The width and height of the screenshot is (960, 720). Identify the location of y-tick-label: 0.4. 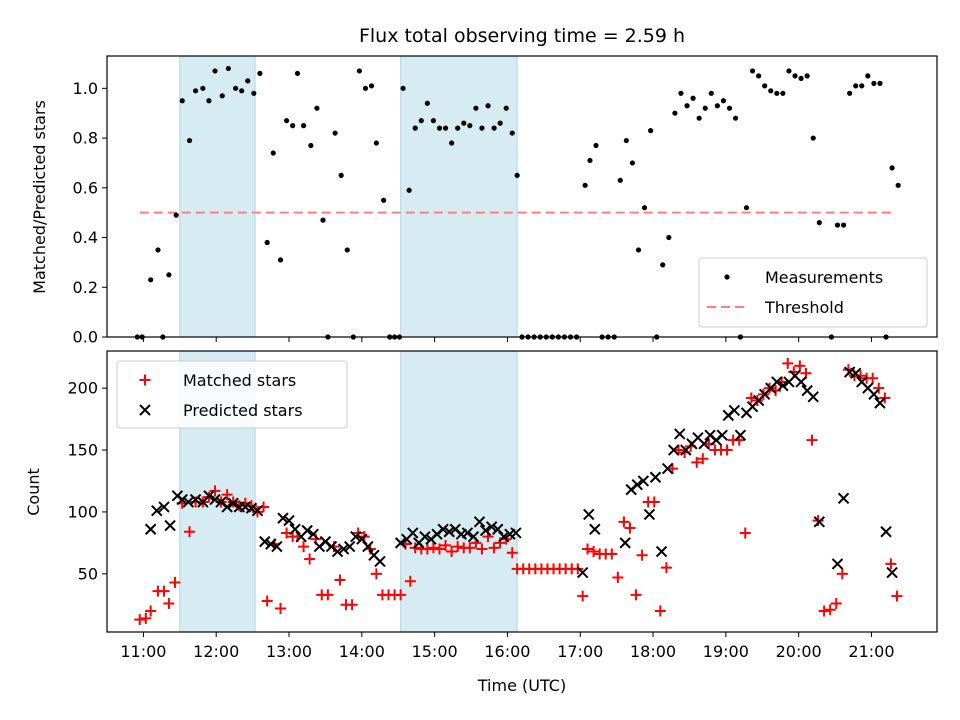
(85, 237).